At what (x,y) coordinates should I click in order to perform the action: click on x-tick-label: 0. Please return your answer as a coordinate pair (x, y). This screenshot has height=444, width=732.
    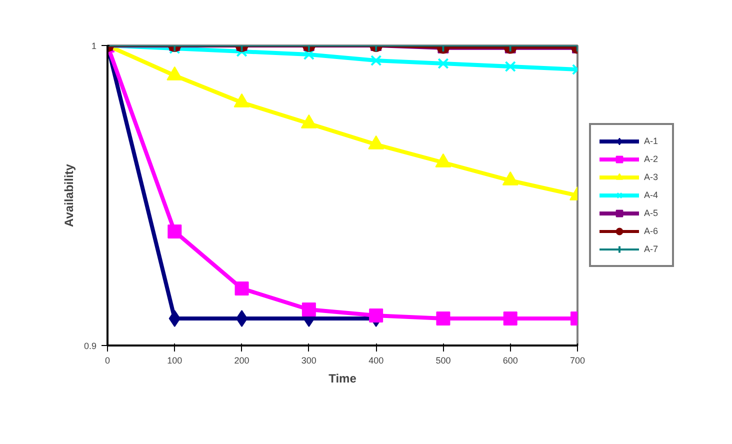
    Looking at the image, I should click on (107, 361).